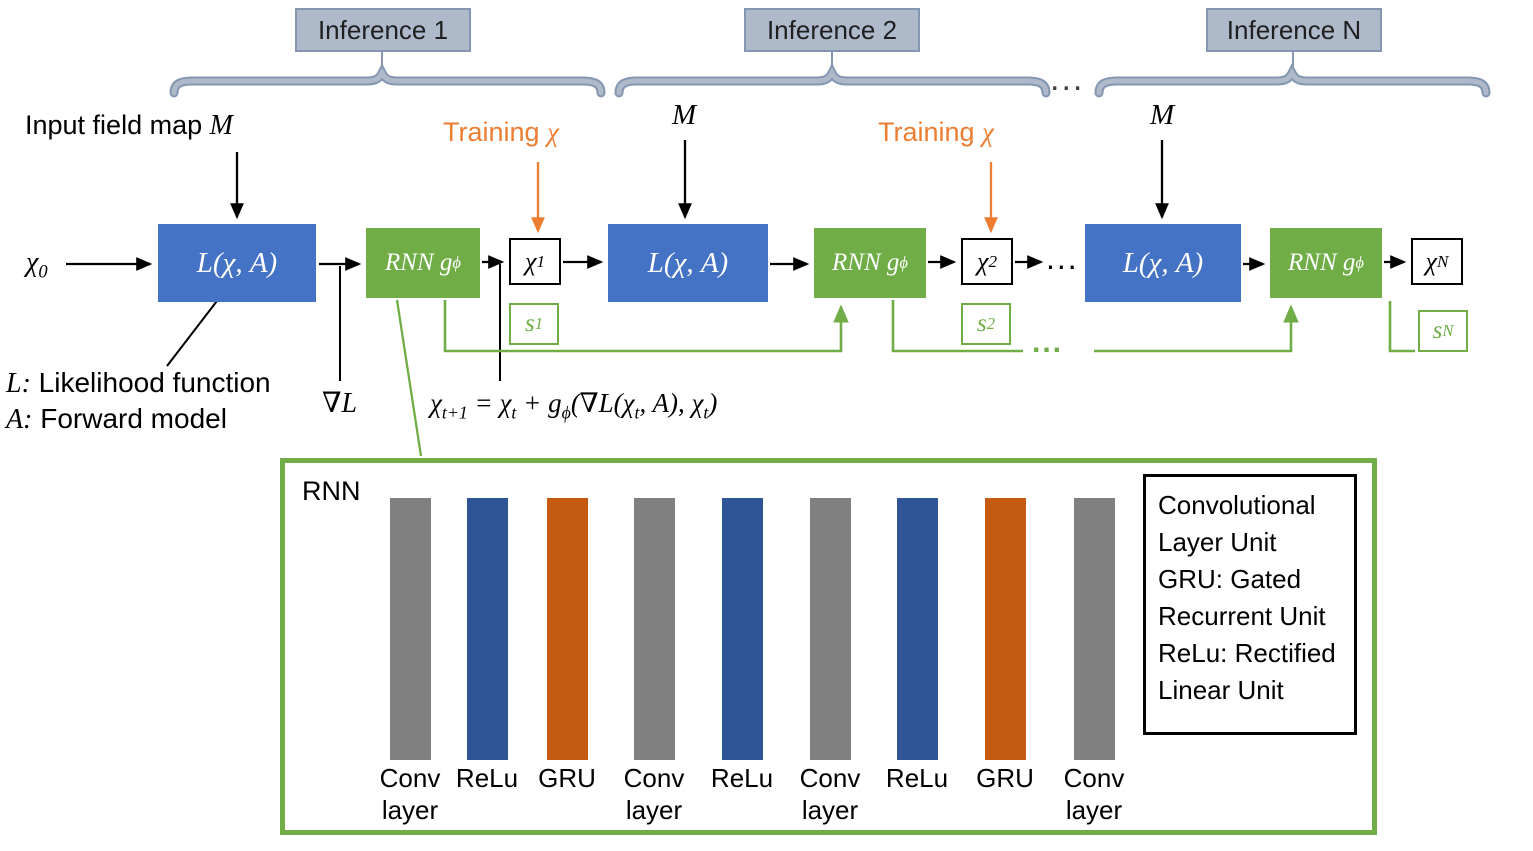 The width and height of the screenshot is (1533, 851). What do you see at coordinates (1431, 261) in the screenshot?
I see `chi-n-base: χ` at bounding box center [1431, 261].